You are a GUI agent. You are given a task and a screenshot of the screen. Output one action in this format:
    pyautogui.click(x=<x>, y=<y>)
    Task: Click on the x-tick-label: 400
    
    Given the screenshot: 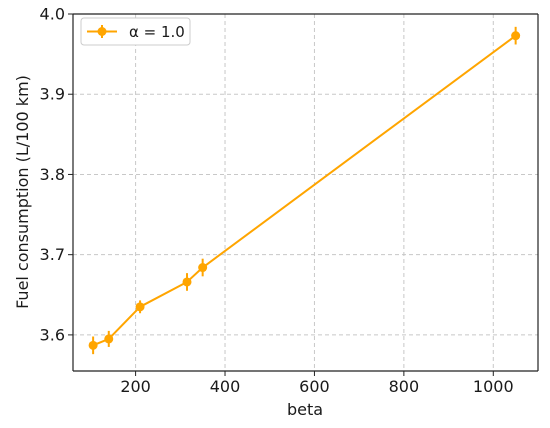 What is the action you would take?
    pyautogui.click(x=225, y=386)
    